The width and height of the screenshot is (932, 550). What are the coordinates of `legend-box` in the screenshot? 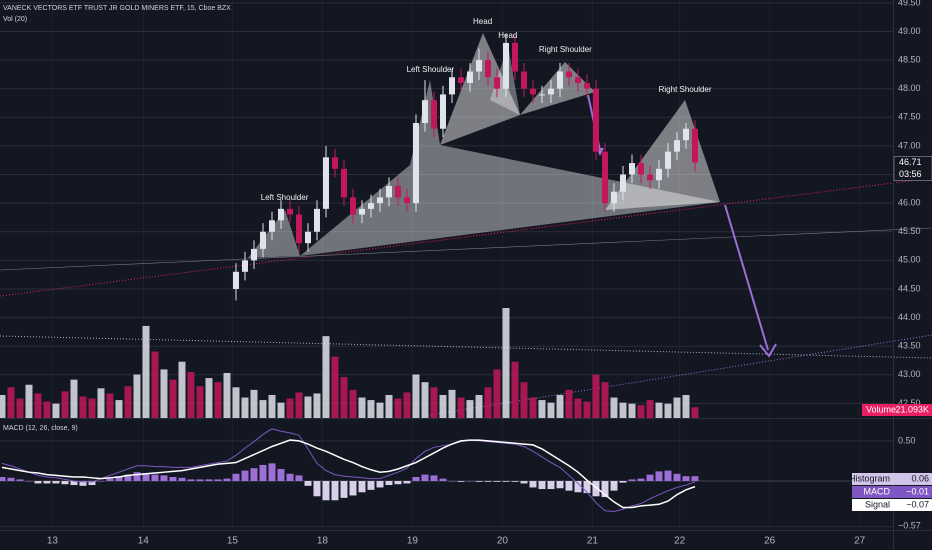 It's located at (892, 505).